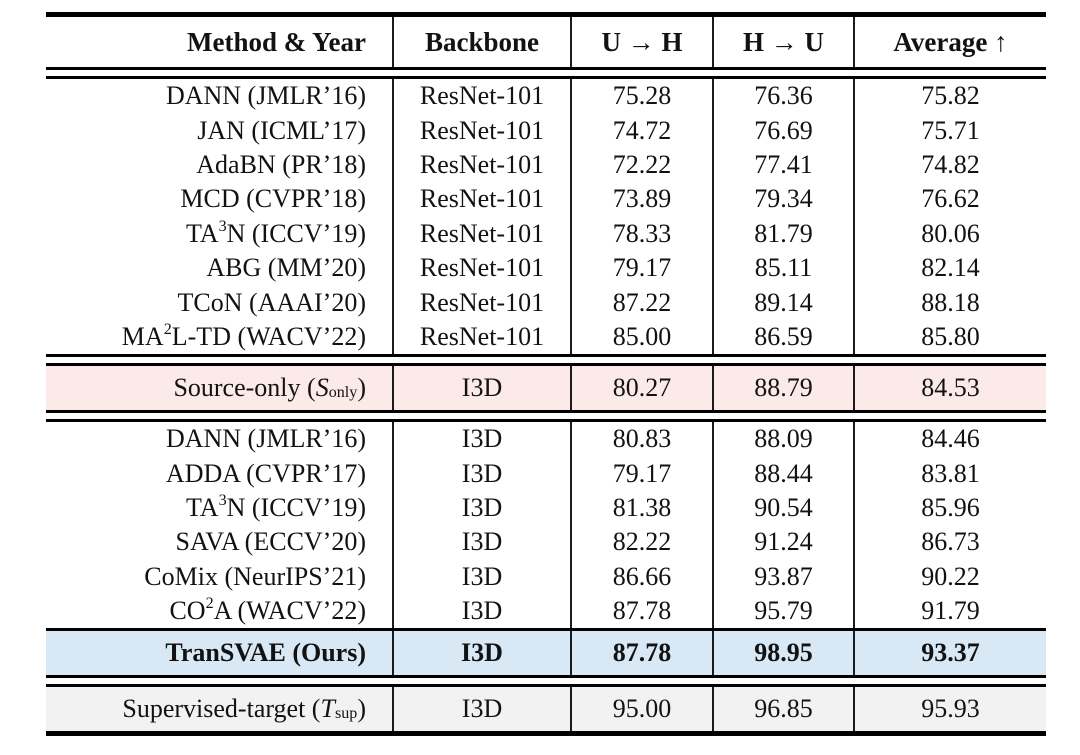 This screenshot has width=1080, height=755. I want to click on table-row: SAVA (ECCV’20) I3D 82.22 91.24 86.73, so click(546, 542).